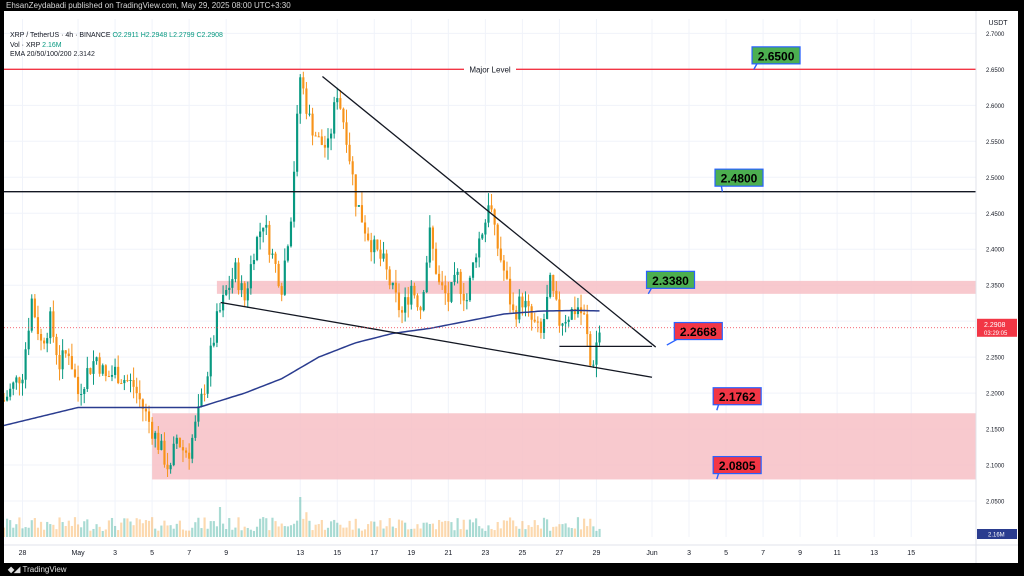 The image size is (1024, 576). Describe the element at coordinates (490, 69) in the screenshot. I see `major-level-label-bg` at that location.